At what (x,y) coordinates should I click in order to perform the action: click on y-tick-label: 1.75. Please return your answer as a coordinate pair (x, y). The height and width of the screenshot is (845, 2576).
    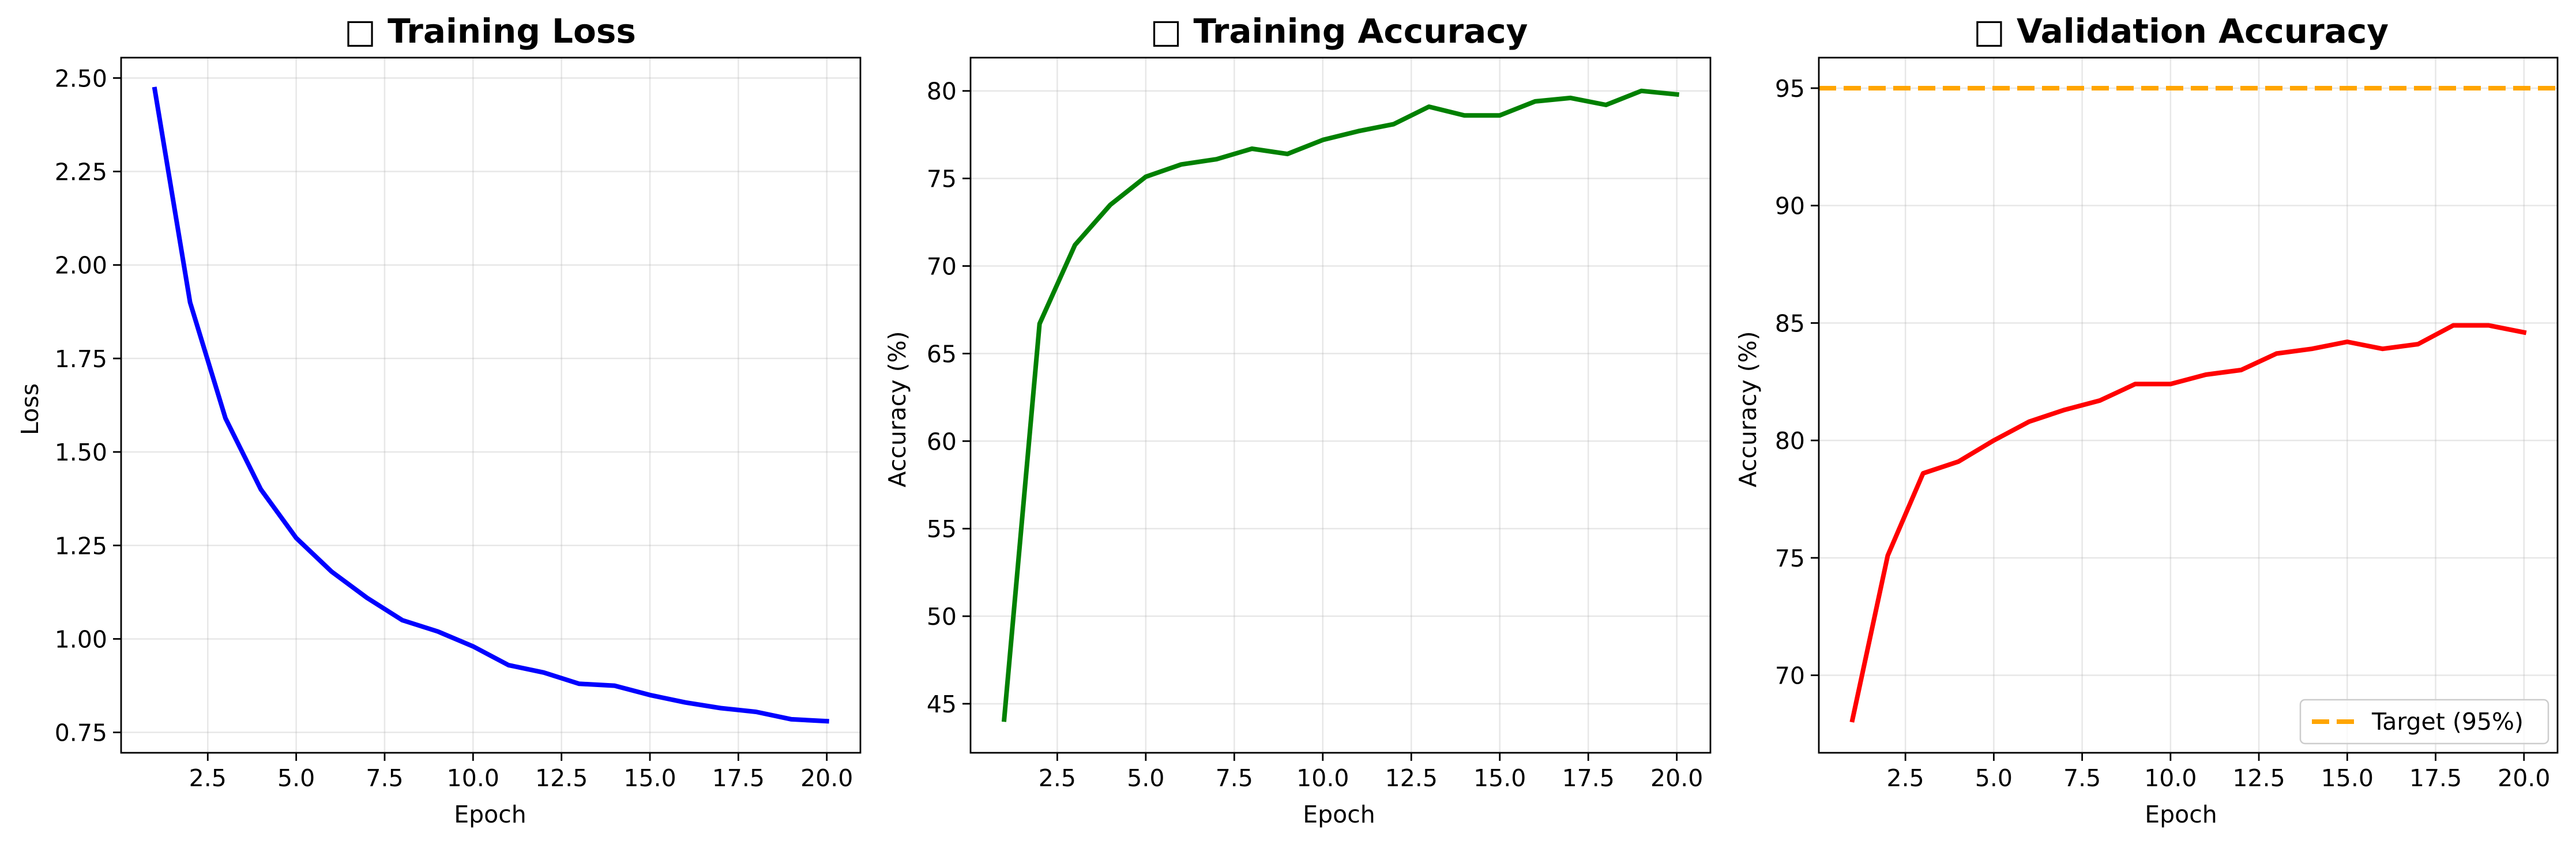
    Looking at the image, I should click on (81, 359).